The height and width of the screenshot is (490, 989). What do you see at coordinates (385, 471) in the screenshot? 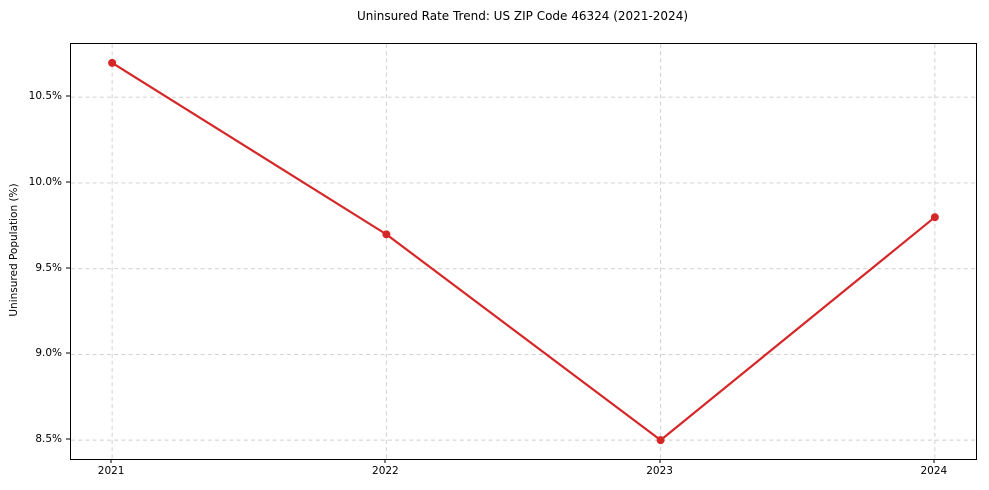
I see `x-tick-label: 2022` at bounding box center [385, 471].